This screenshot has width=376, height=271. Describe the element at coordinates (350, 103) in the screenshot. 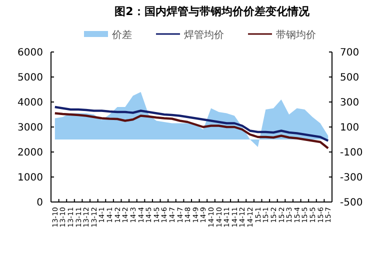

I see `y2-tick-label: 300` at that location.